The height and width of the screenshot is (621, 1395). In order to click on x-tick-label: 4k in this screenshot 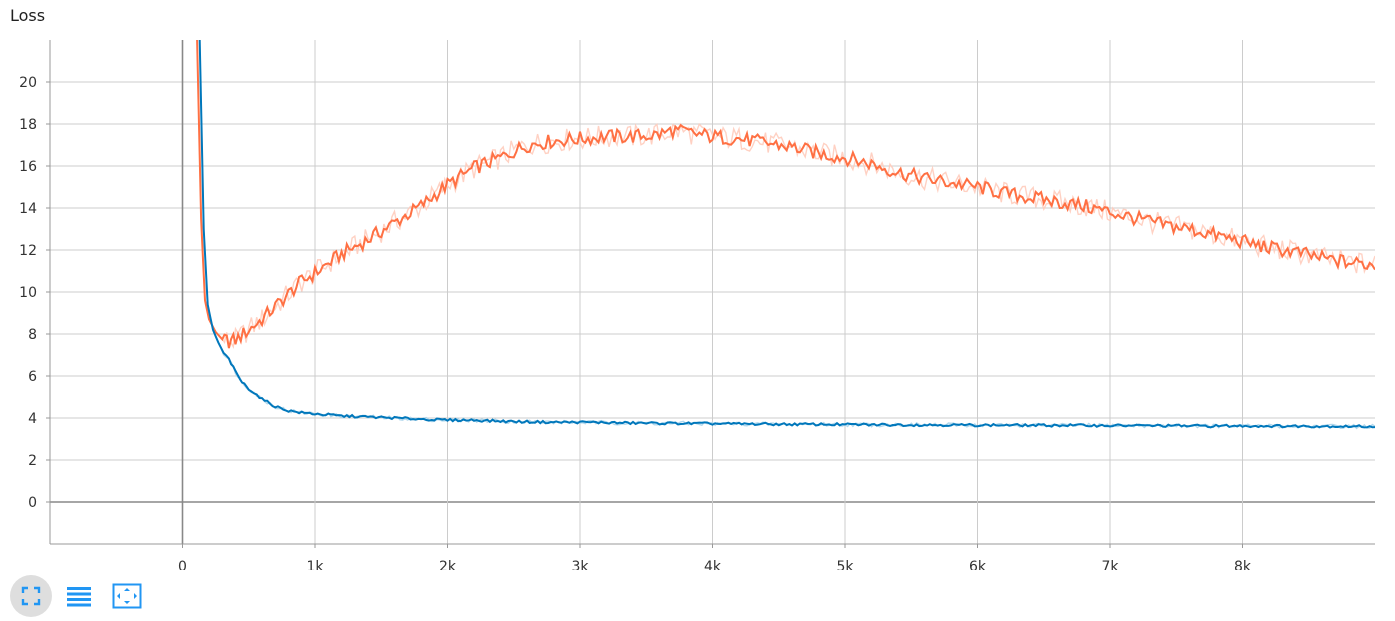, I will do `click(713, 564)`.